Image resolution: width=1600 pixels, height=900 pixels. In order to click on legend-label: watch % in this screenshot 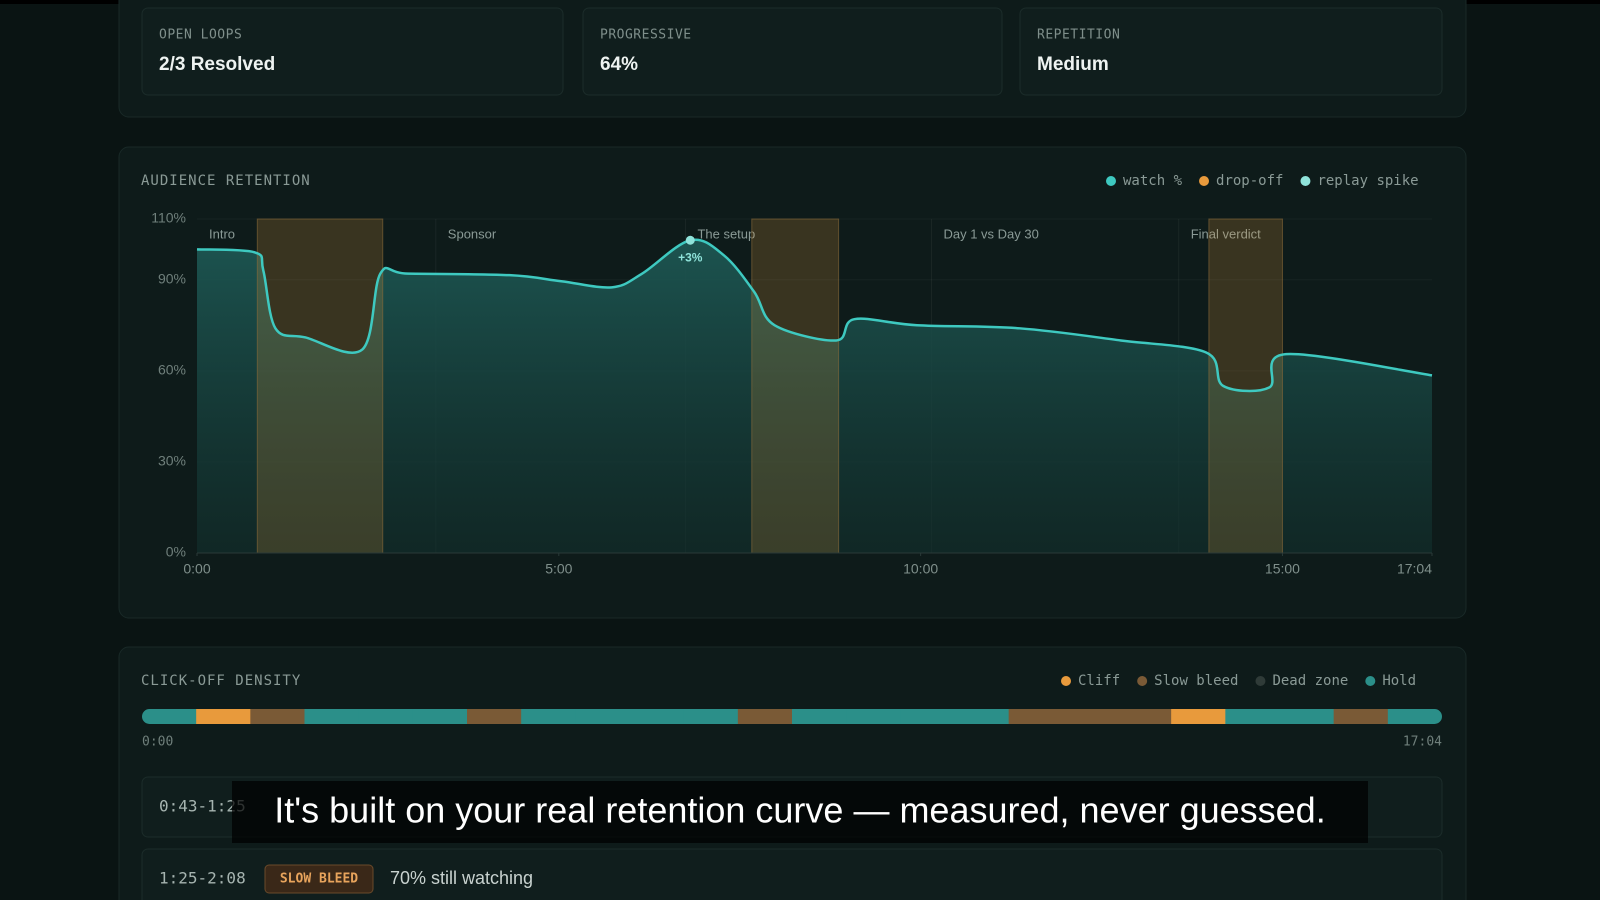, I will do `click(1153, 181)`.